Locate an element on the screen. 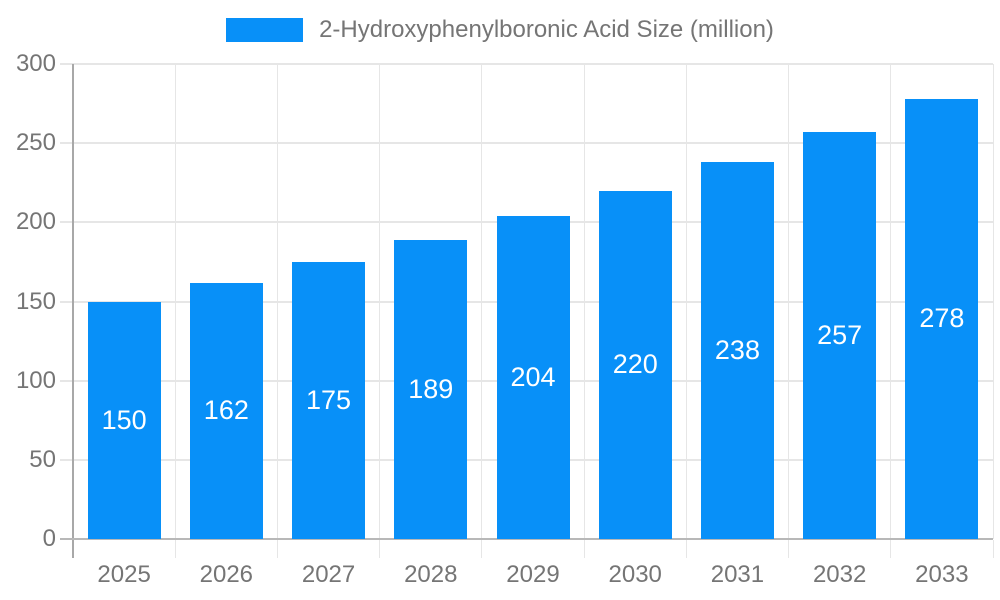 The width and height of the screenshot is (1000, 600). bar-2031: 238 is located at coordinates (737, 350).